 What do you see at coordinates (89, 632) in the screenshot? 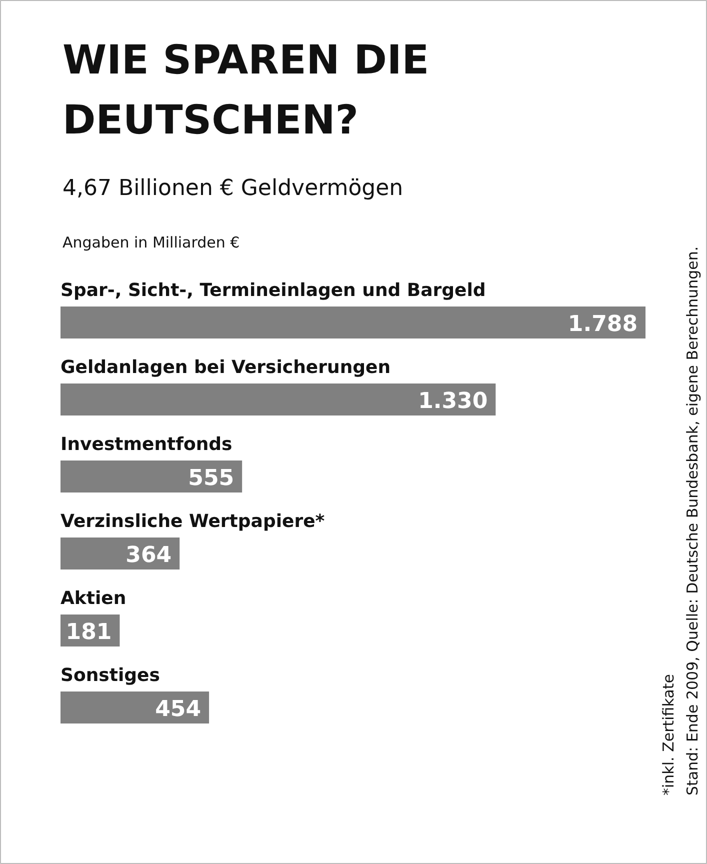
I see `data-label: 181` at bounding box center [89, 632].